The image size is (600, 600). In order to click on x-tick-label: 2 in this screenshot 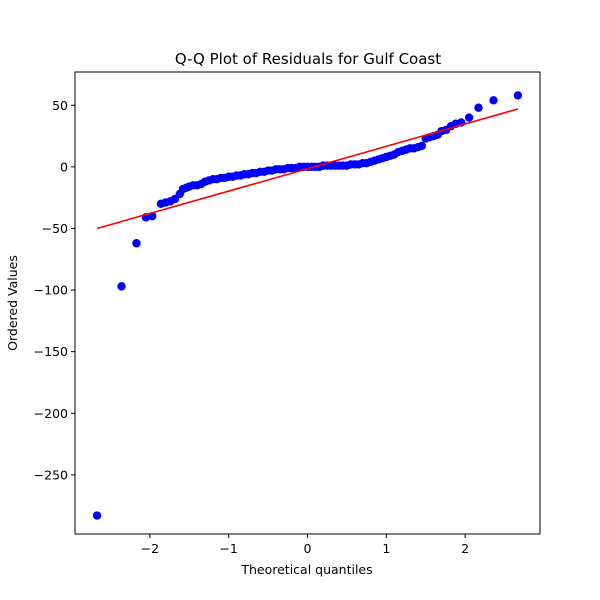, I will do `click(465, 548)`.